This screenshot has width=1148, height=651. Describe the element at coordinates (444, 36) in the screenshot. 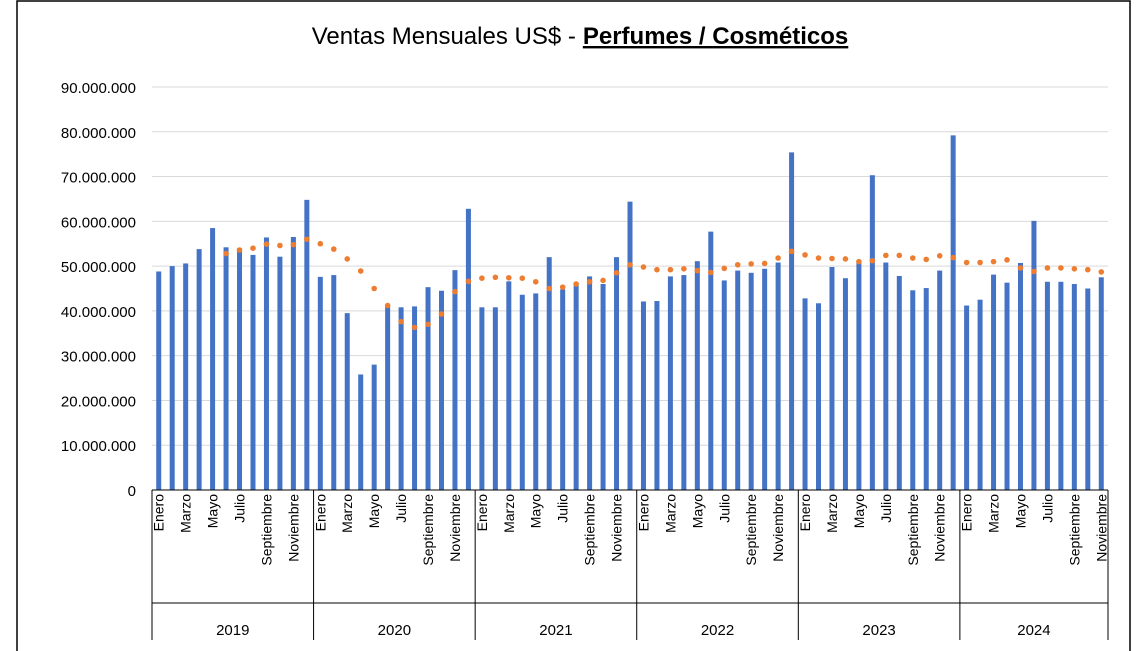

I see `title-text: Ventas Mensuales US$ -` at that location.